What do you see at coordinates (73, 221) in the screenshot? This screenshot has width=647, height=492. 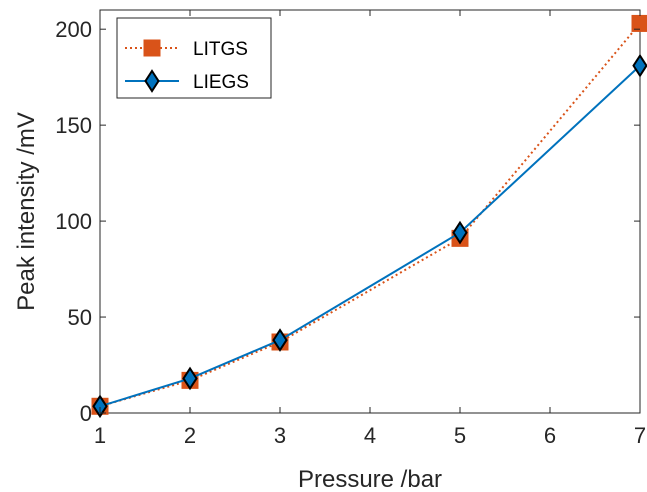 I see `y-tick-label: 100` at bounding box center [73, 221].